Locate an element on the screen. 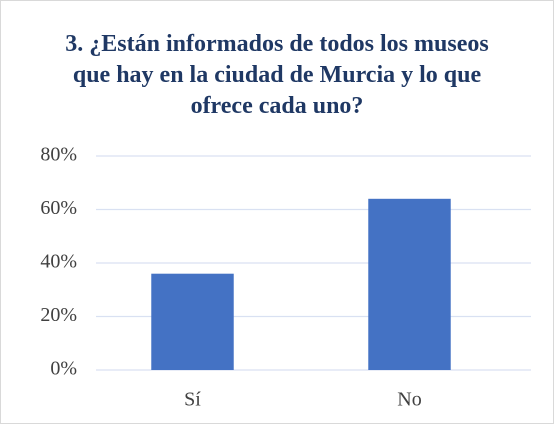 The image size is (554, 424). y-tick-label: 0% is located at coordinates (63, 369).